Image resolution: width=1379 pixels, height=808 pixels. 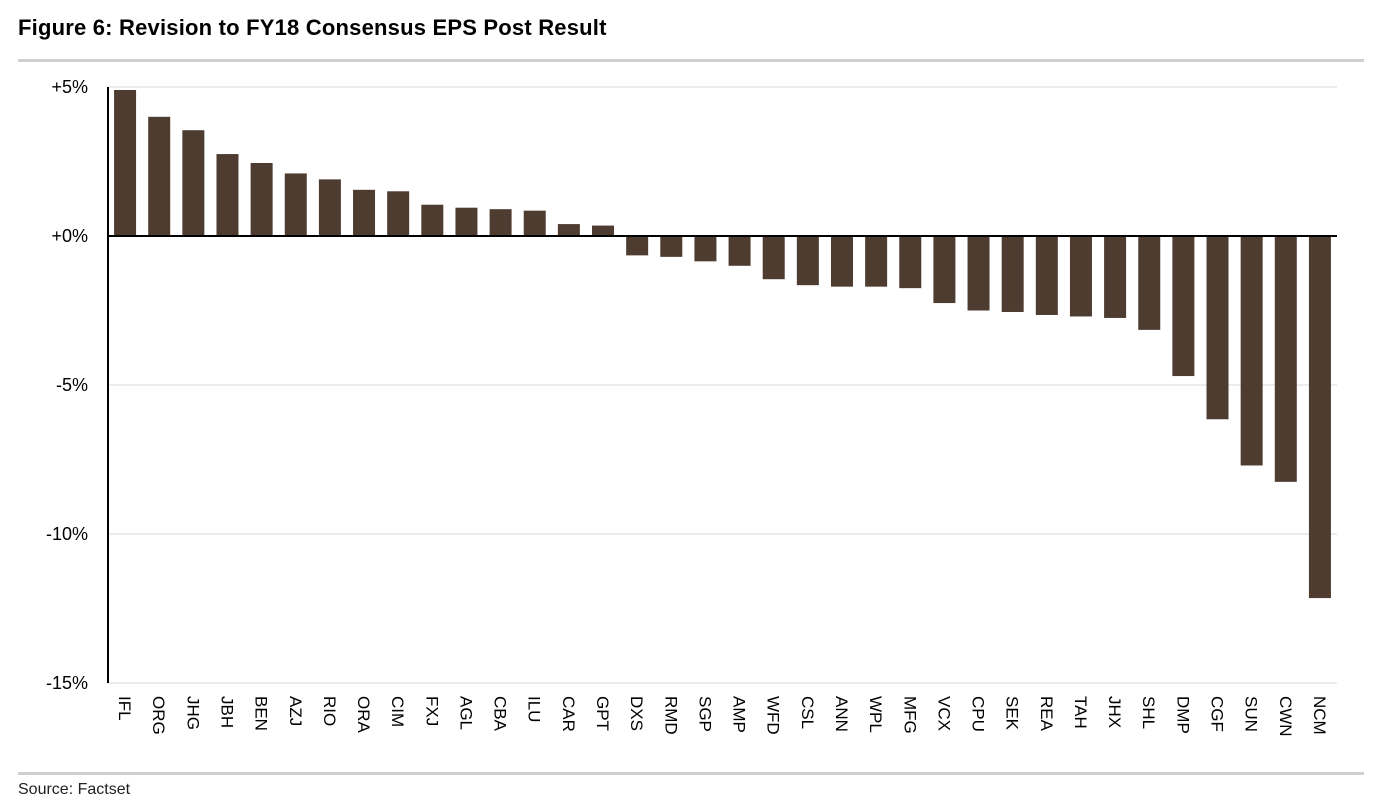 What do you see at coordinates (807, 261) in the screenshot?
I see `bar-csl` at bounding box center [807, 261].